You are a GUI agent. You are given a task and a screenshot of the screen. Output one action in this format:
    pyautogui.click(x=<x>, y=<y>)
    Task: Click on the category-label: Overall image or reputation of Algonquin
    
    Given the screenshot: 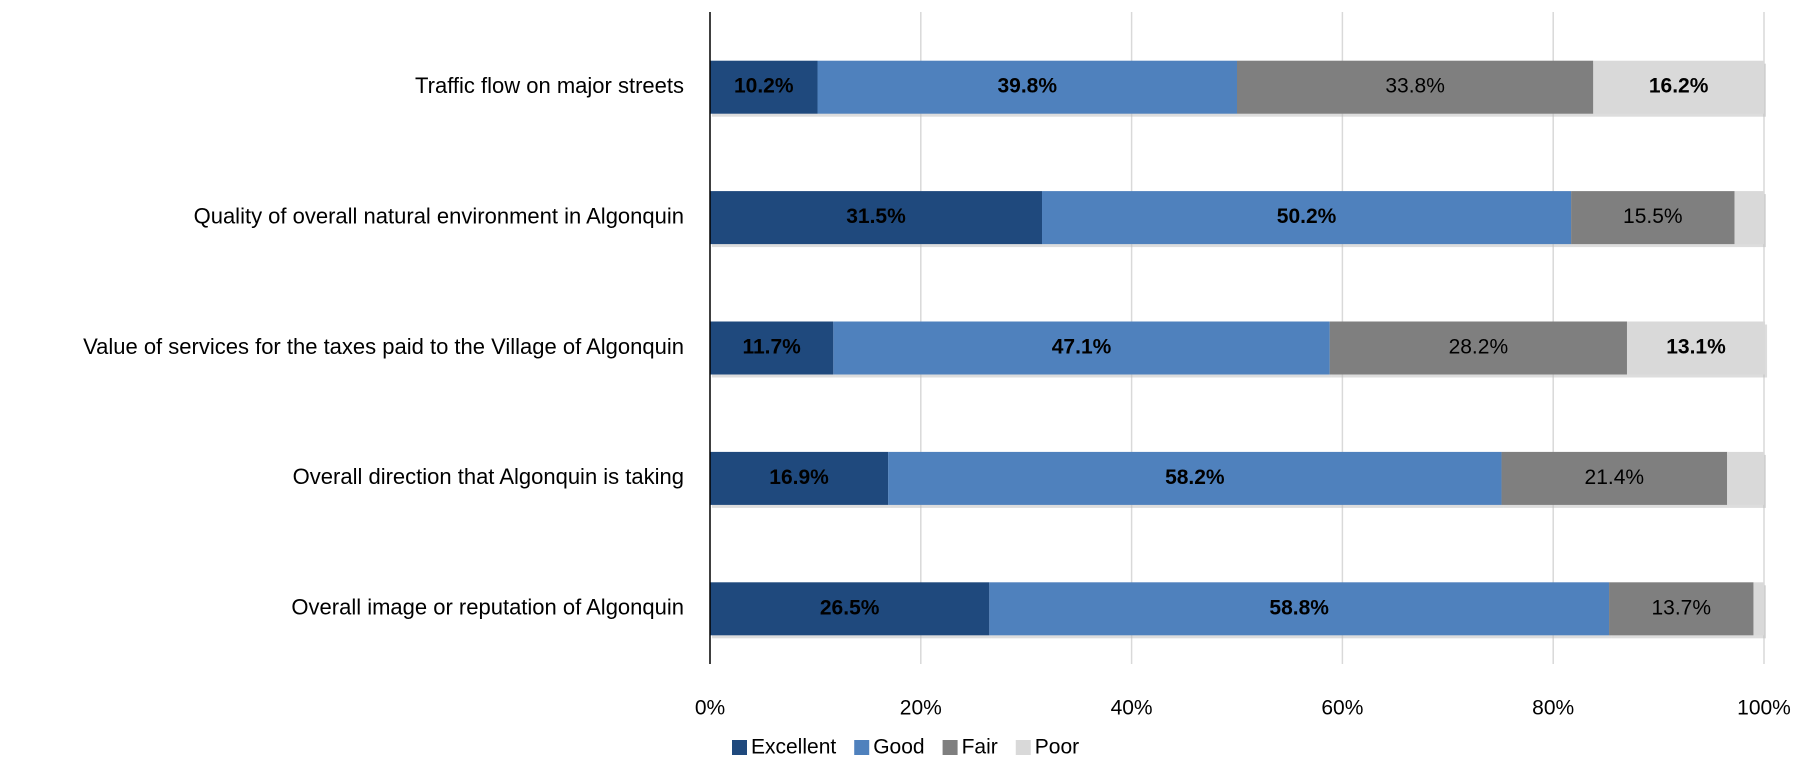 What is the action you would take?
    pyautogui.click(x=487, y=607)
    